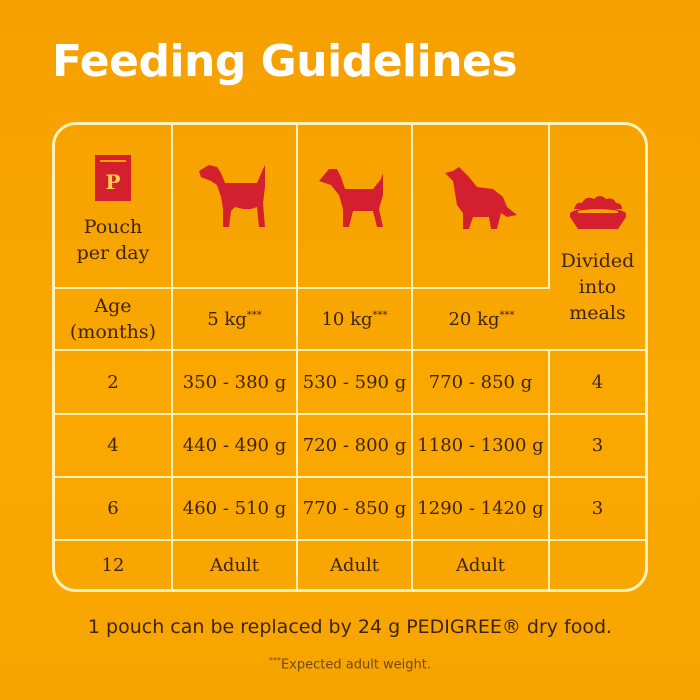 The width and height of the screenshot is (700, 700). I want to click on pouch-label: Pouch, so click(113, 227).